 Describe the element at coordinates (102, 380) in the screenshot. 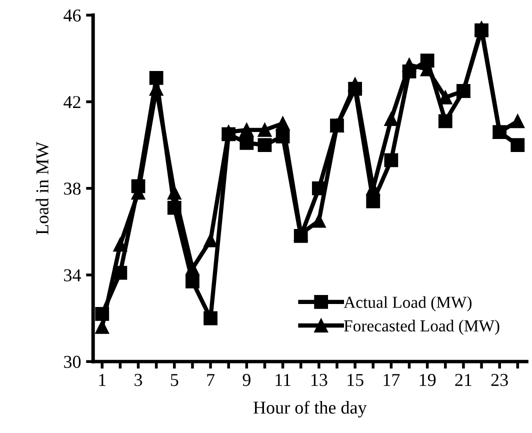

I see `x-tick-label: 1` at that location.